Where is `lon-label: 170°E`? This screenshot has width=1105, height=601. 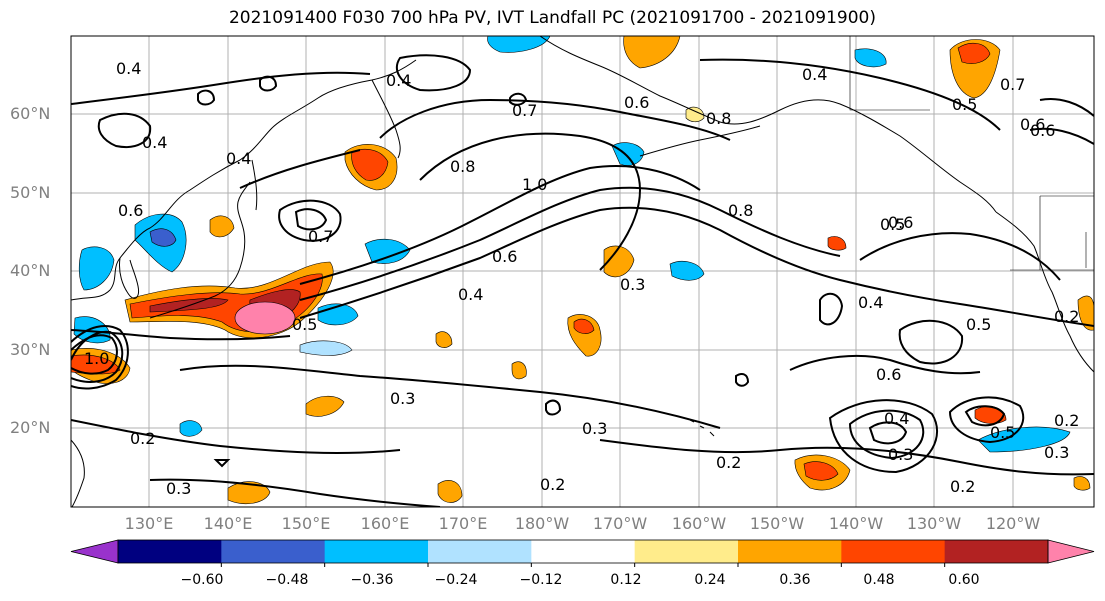 lon-label: 170°E is located at coordinates (463, 523).